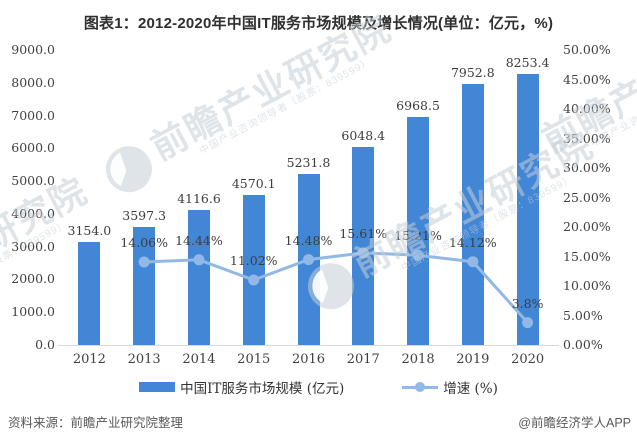 The width and height of the screenshot is (637, 439). I want to click on x-axis-label: 2012, so click(89, 359).